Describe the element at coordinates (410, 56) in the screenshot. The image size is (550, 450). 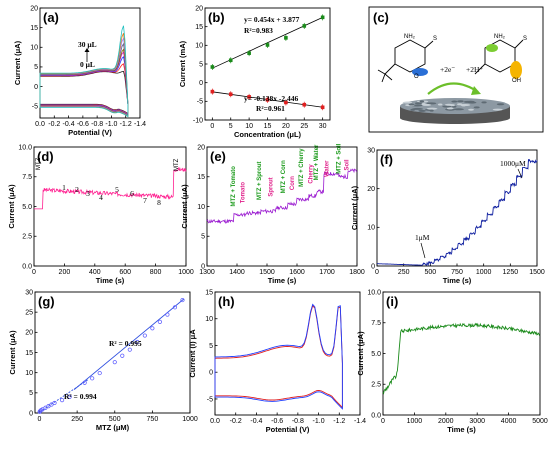
I see `c-ring-left` at that location.